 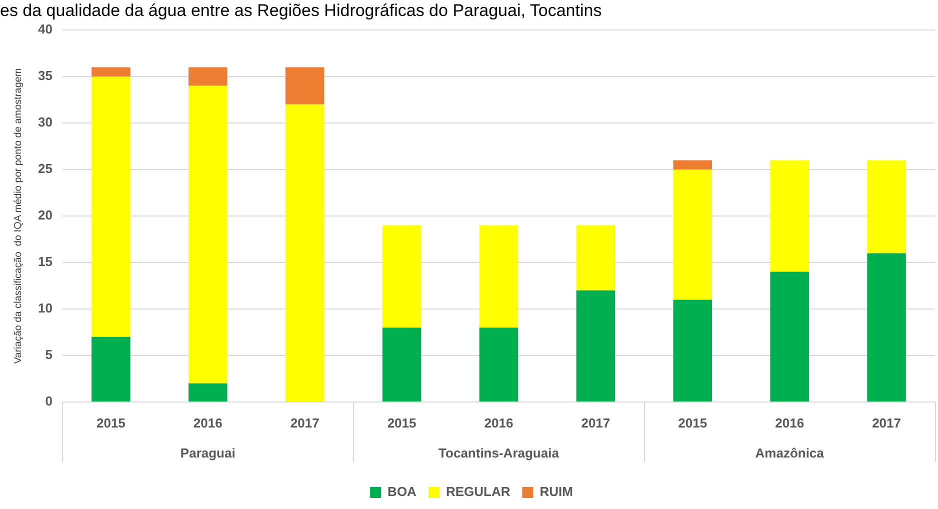 What do you see at coordinates (556, 492) in the screenshot?
I see `legend-label: RUIM` at bounding box center [556, 492].